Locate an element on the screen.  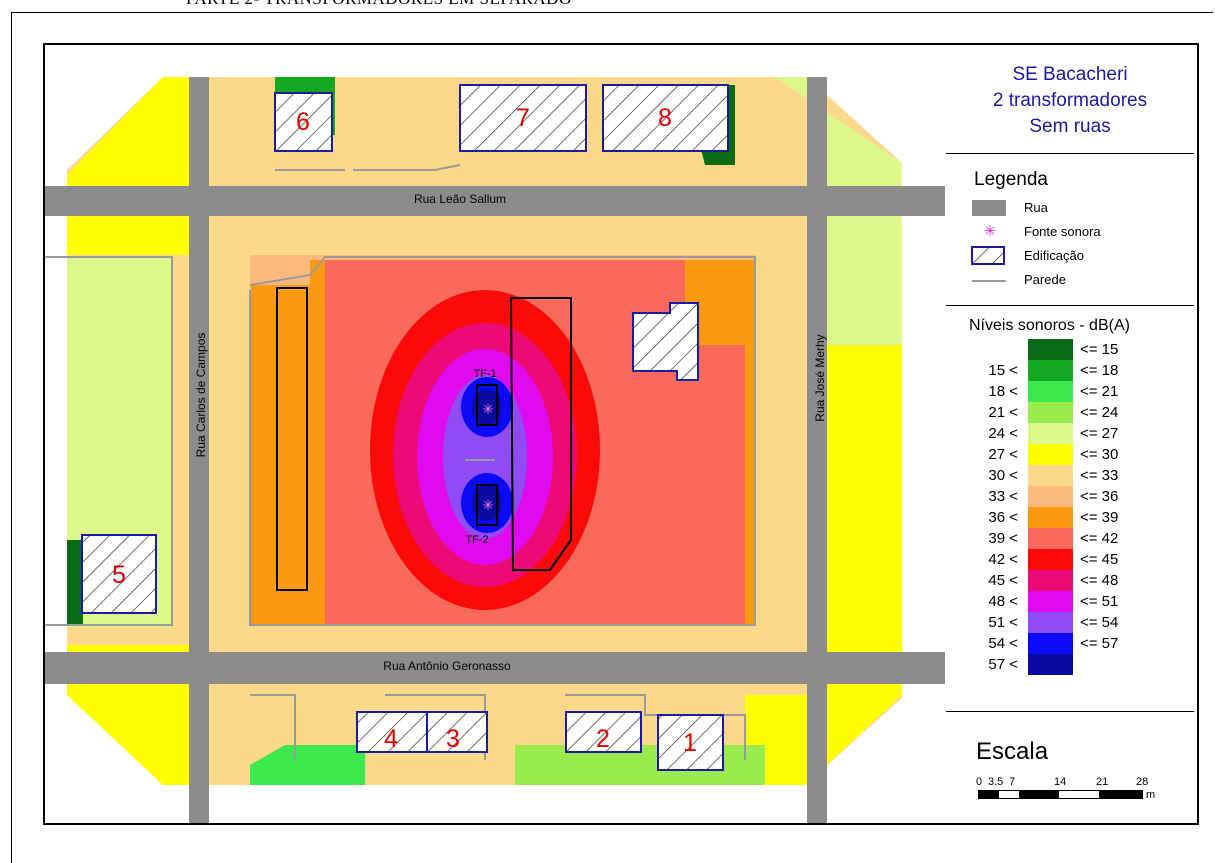
sound-level-row: 27 < <= 30 is located at coordinates (1070, 454).